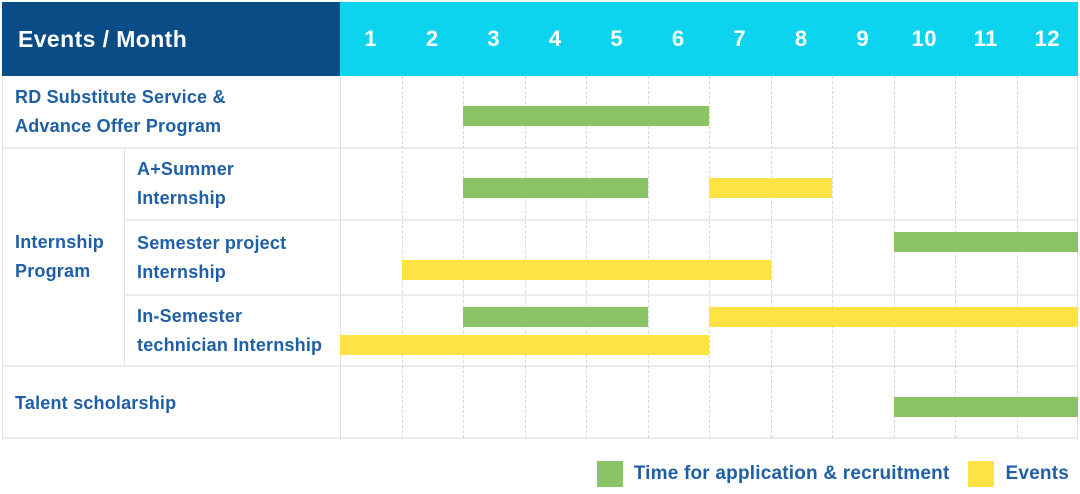  Describe the element at coordinates (60, 256) in the screenshot. I see `group-label-internship-program-text: Internship Program` at that location.